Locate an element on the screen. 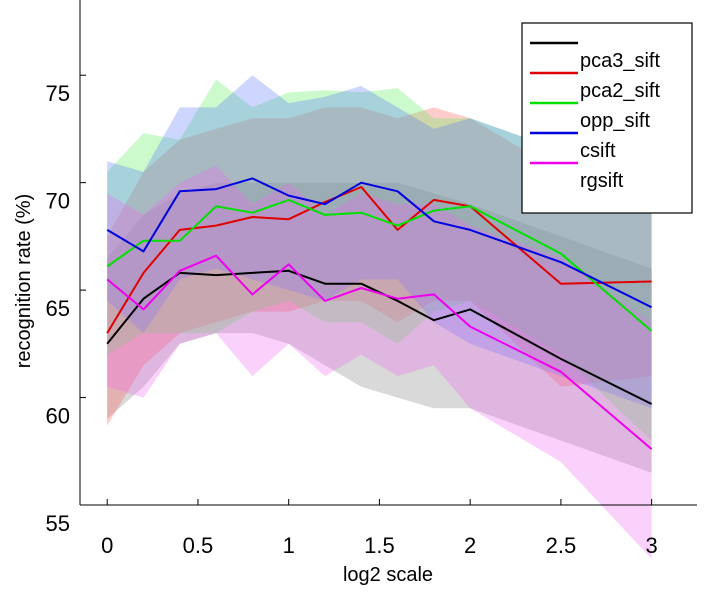  legend-label-pca3_sift: pca3_sift is located at coordinates (620, 61).